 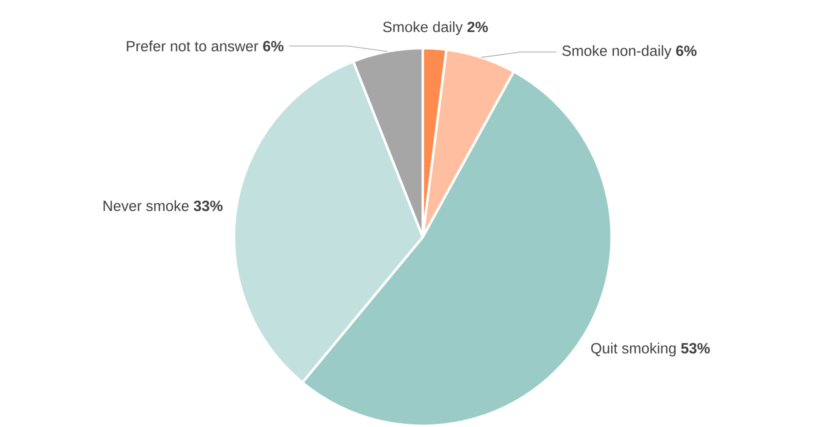 What do you see at coordinates (208, 206) in the screenshot?
I see `data-label: 33%` at bounding box center [208, 206].